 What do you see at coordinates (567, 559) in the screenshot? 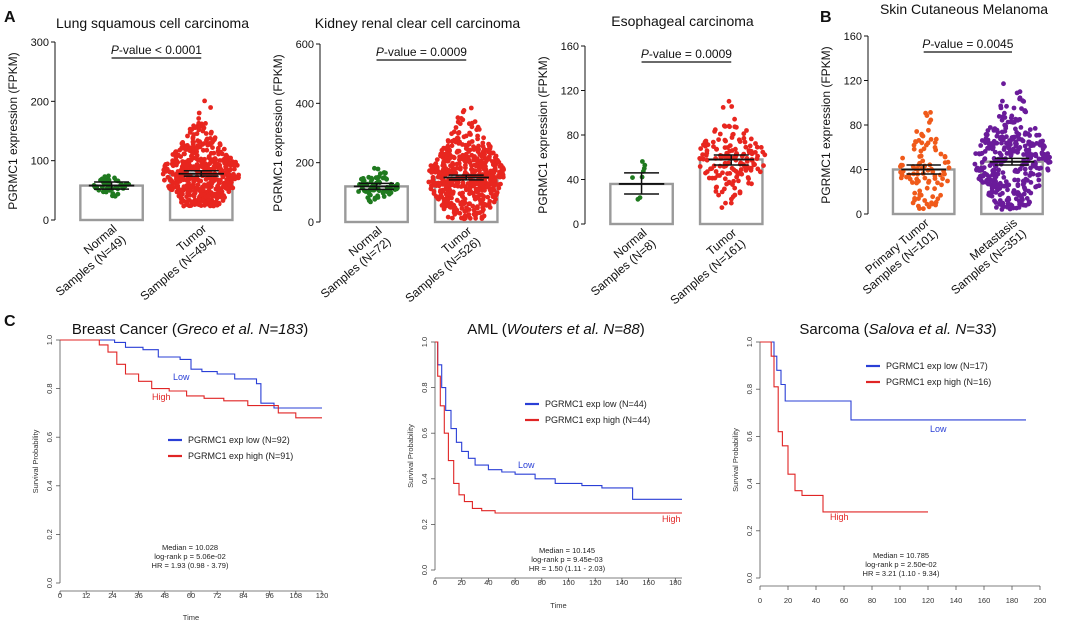
I see `stats-line: log-rank p = 9.45e-03` at bounding box center [567, 559].